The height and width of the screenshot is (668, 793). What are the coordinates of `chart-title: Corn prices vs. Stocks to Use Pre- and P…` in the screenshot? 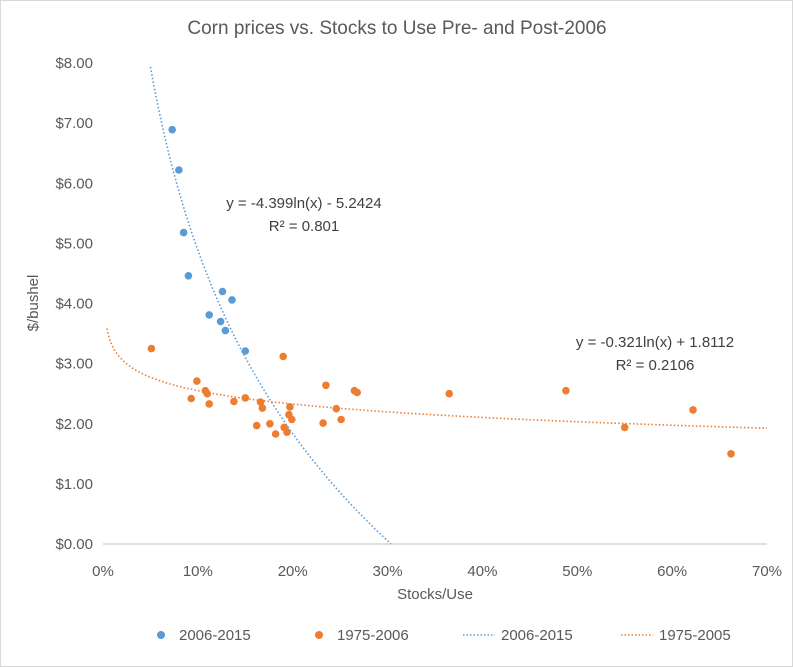 It's located at (396, 28).